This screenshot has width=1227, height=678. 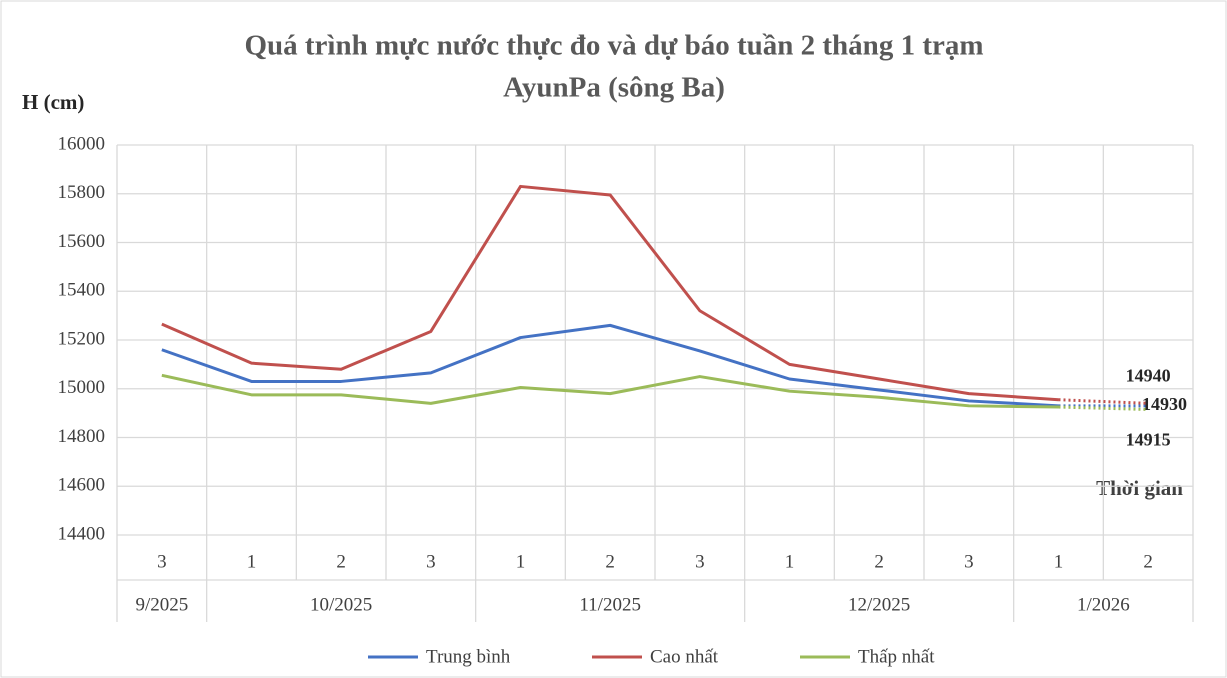 What do you see at coordinates (82, 290) in the screenshot?
I see `y-tick-label: 15400` at bounding box center [82, 290].